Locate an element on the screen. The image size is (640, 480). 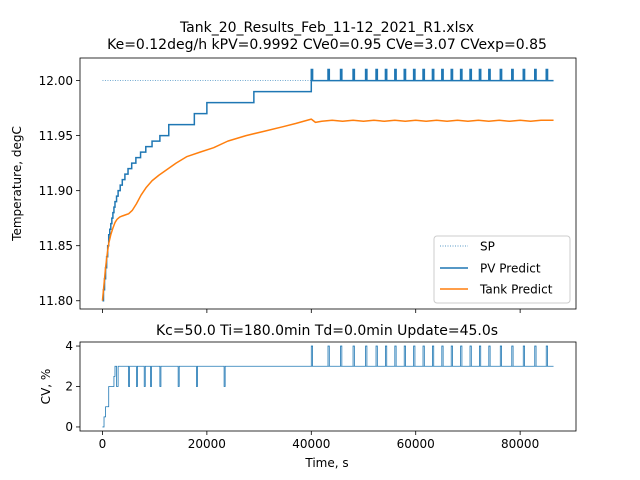
top-ytick-label: 11.90 is located at coordinates (56, 191).